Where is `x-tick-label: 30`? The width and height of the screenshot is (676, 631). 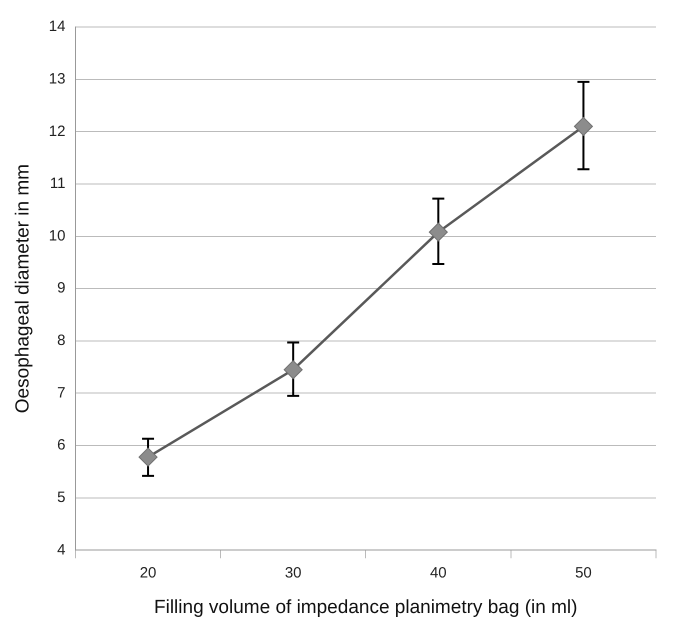
x-tick-label: 30 is located at coordinates (293, 573).